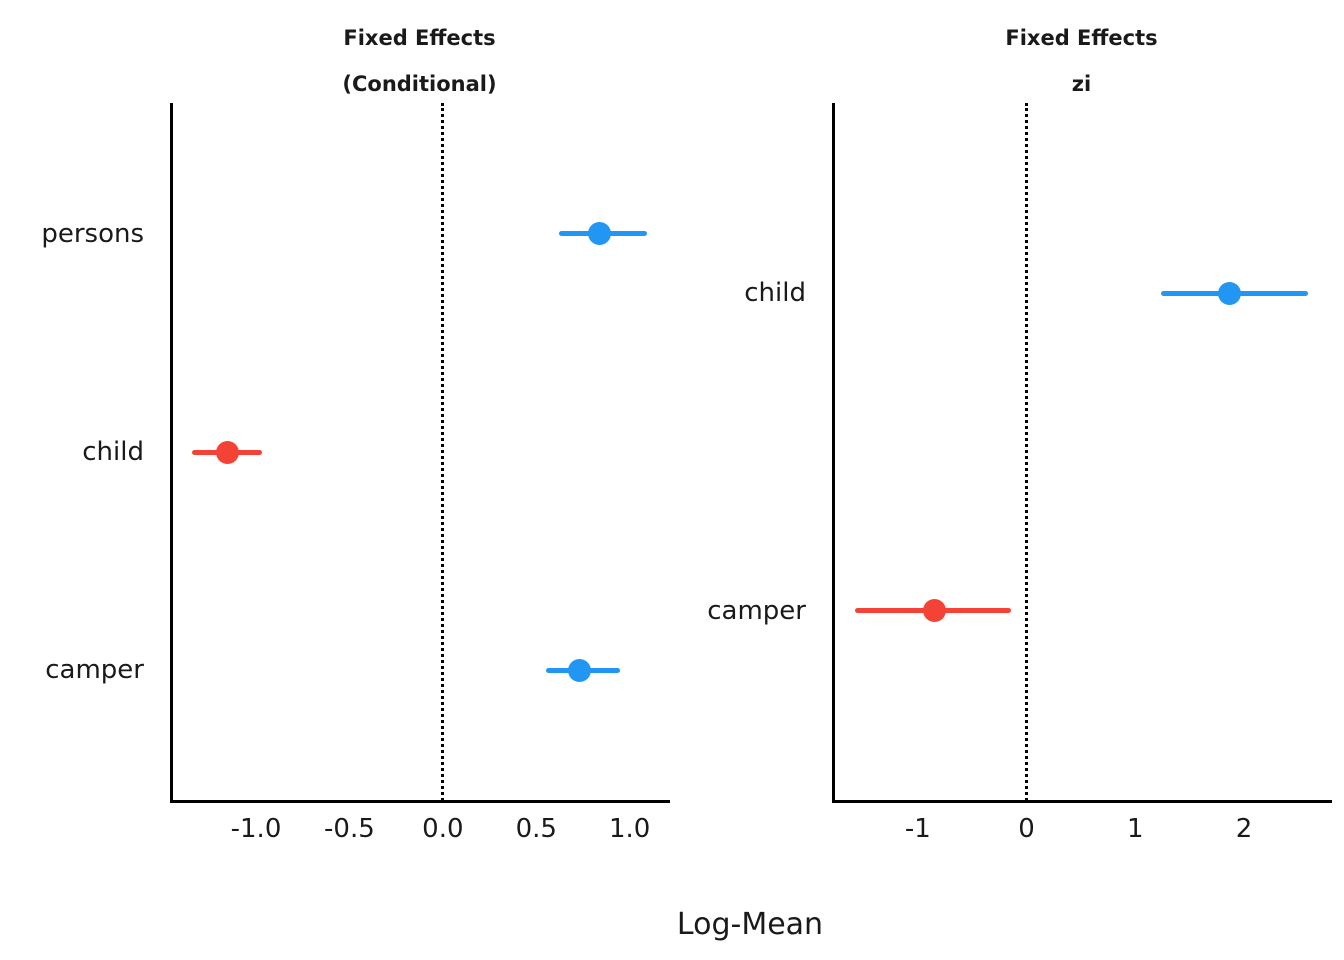  I want to click on x-tick-label: 1, so click(1135, 829).